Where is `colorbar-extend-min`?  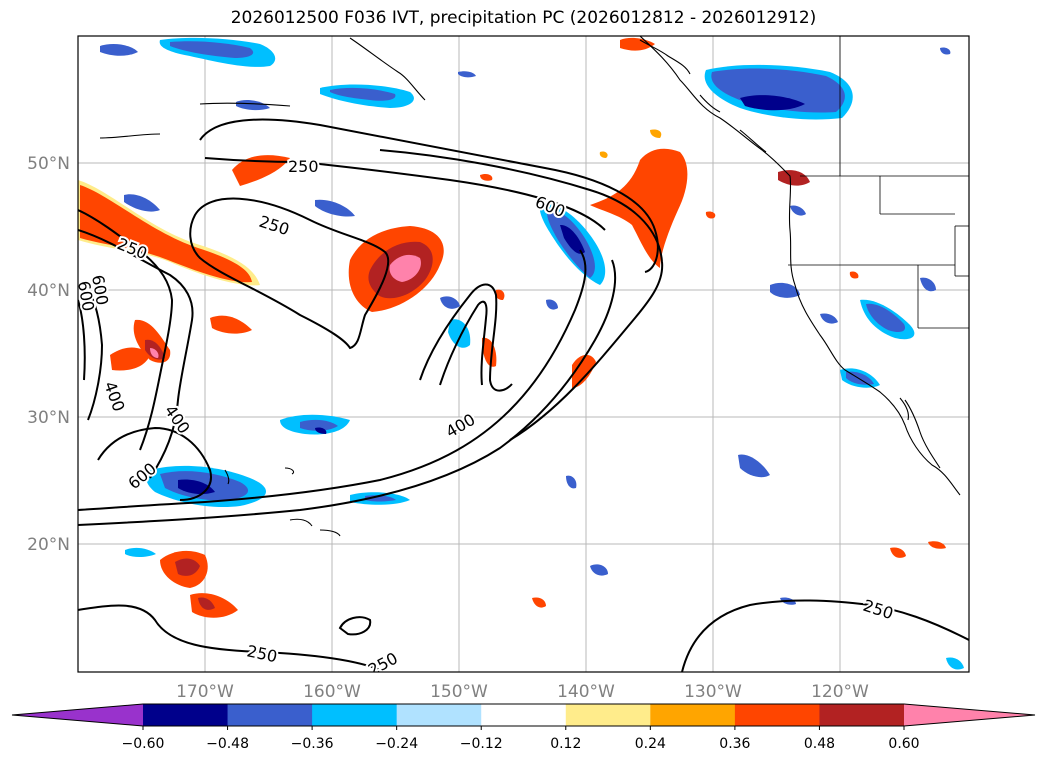
colorbar-extend-min is located at coordinates (77, 715).